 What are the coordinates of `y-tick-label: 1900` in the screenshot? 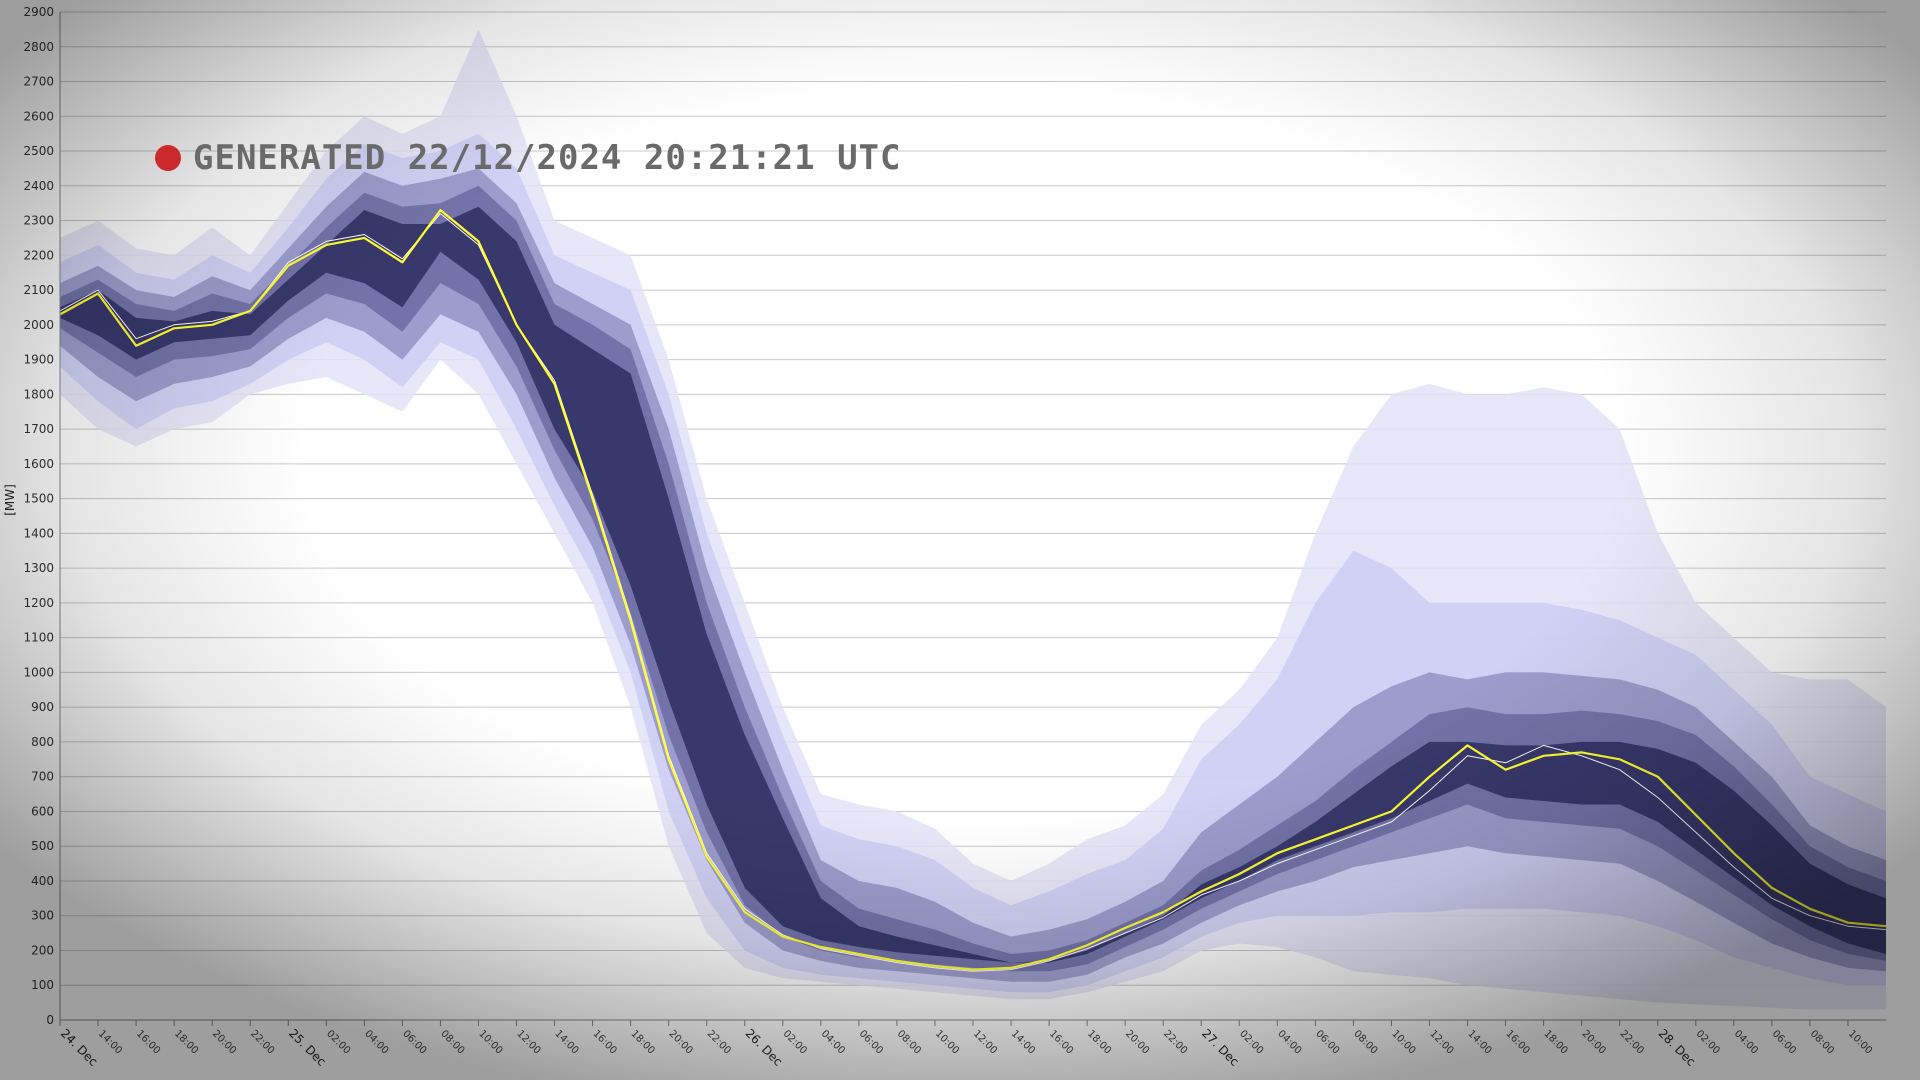 It's located at (38, 360).